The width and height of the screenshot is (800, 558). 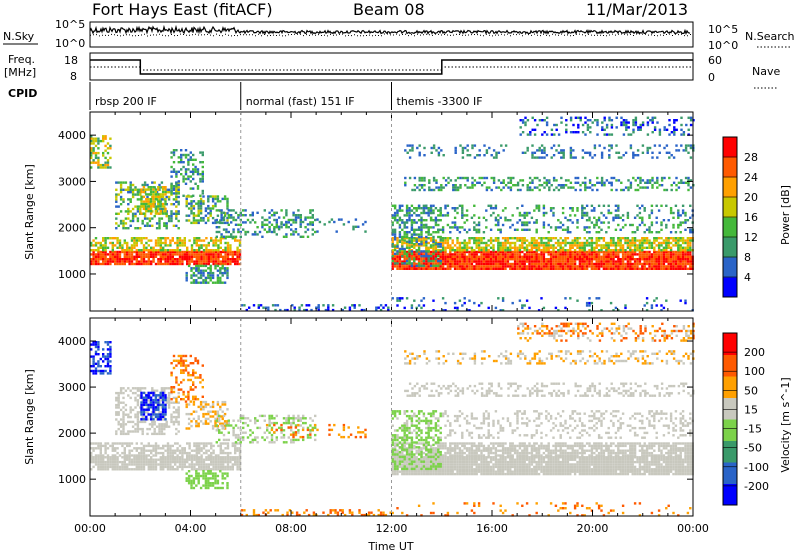 I want to click on nsky-label: N.Sky, so click(x=19, y=36).